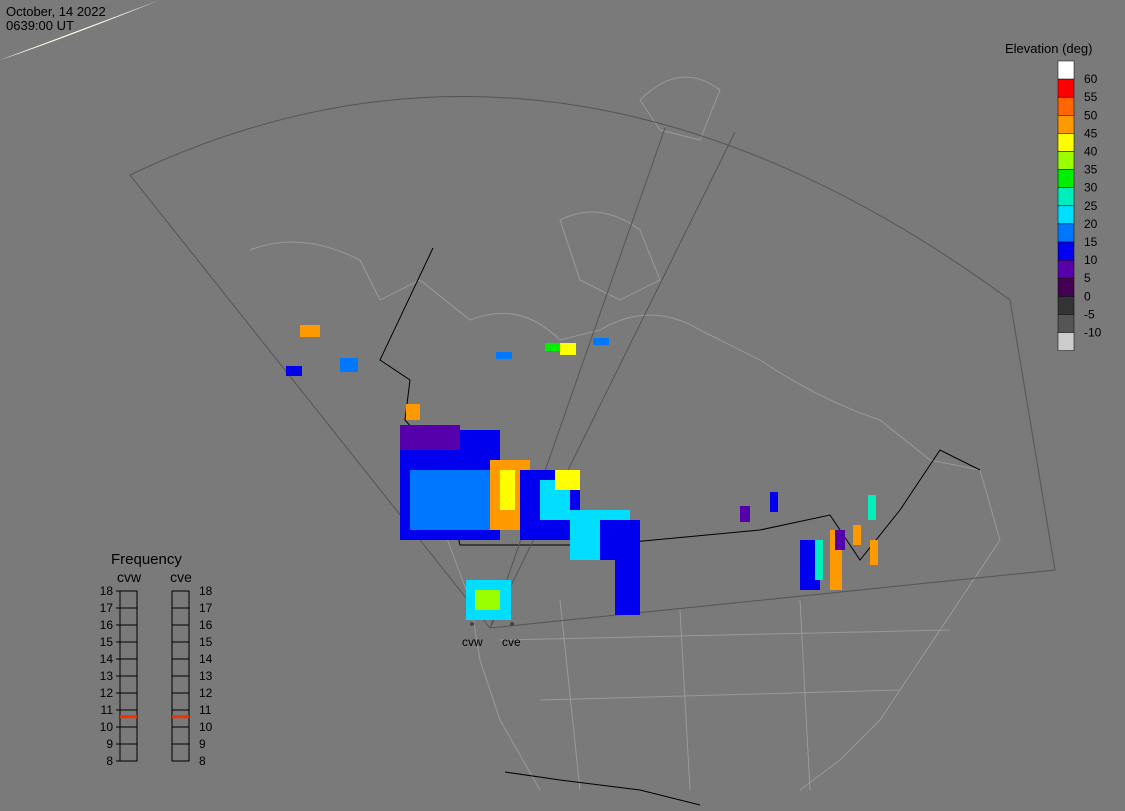 This screenshot has width=1125, height=811. Describe the element at coordinates (146, 559) in the screenshot. I see `frequency-title: Frequency` at that location.